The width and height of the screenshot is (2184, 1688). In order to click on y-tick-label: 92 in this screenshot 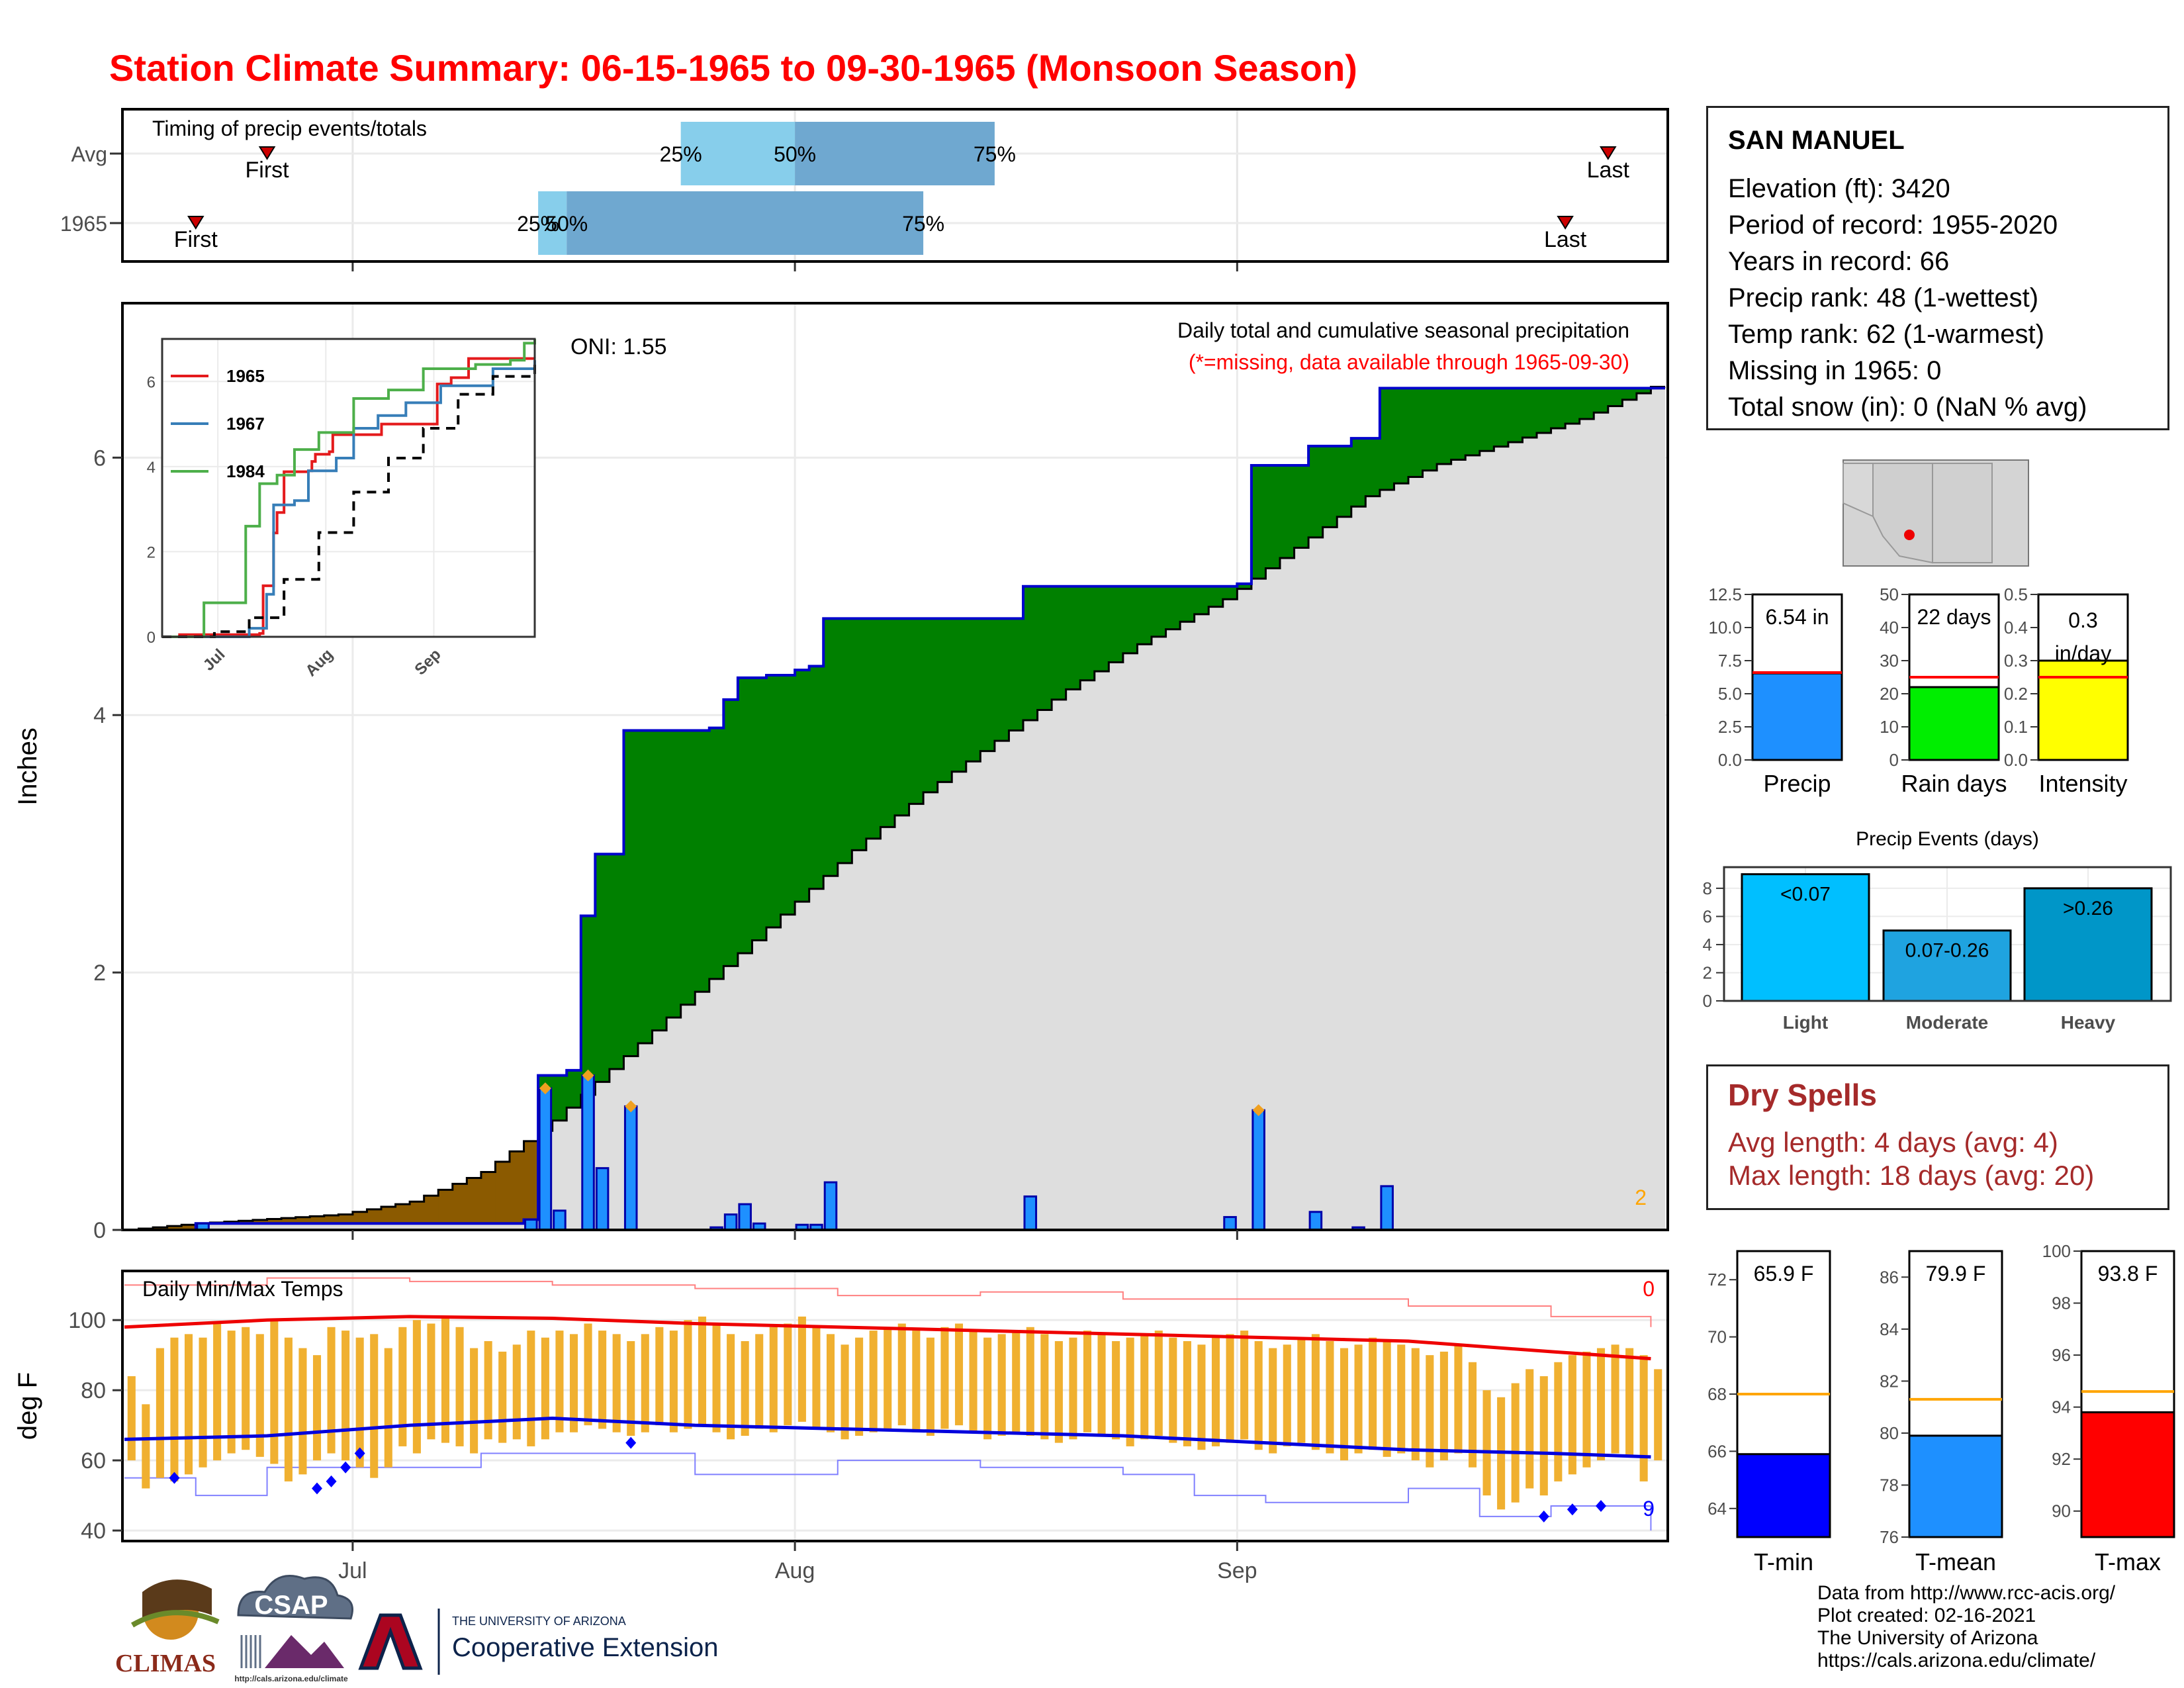, I will do `click(2061, 1459)`.